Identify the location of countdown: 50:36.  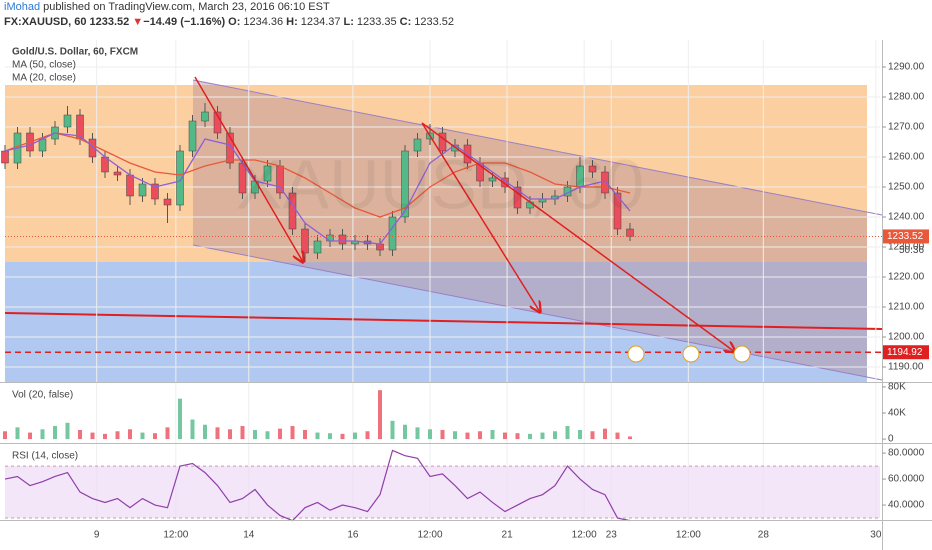
(911, 250).